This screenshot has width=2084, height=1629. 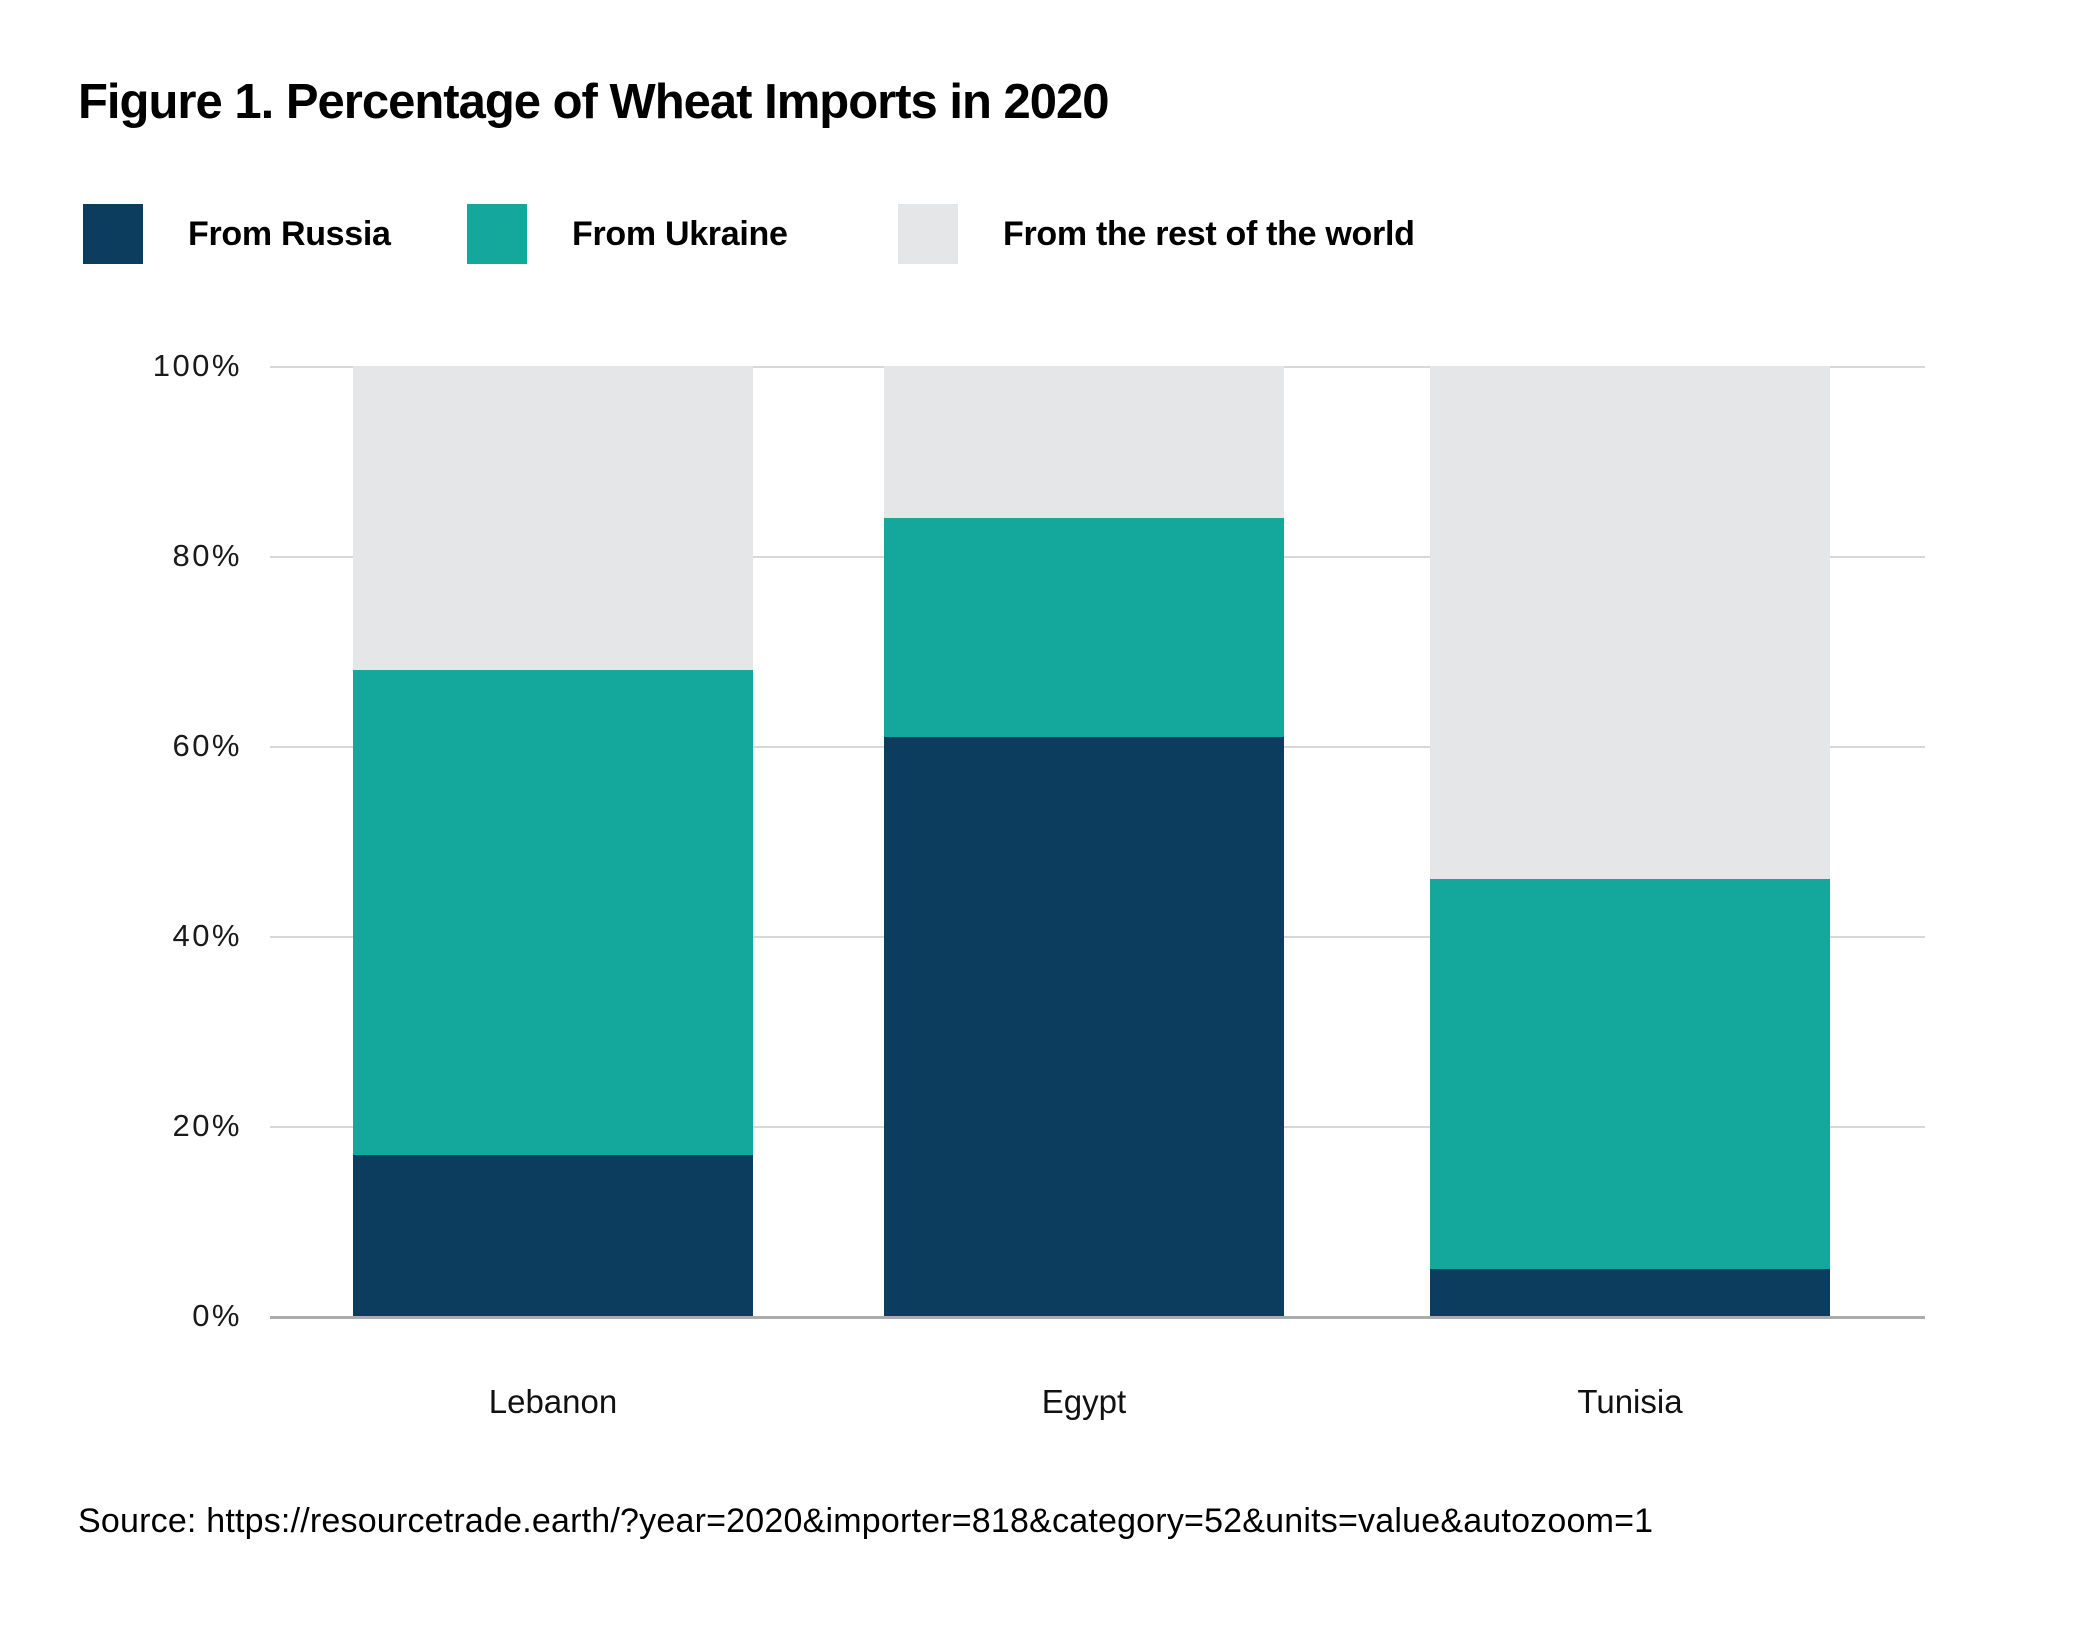 What do you see at coordinates (1630, 622) in the screenshot?
I see `bar-segment-tunisia-from-the-rest-of-the-world` at bounding box center [1630, 622].